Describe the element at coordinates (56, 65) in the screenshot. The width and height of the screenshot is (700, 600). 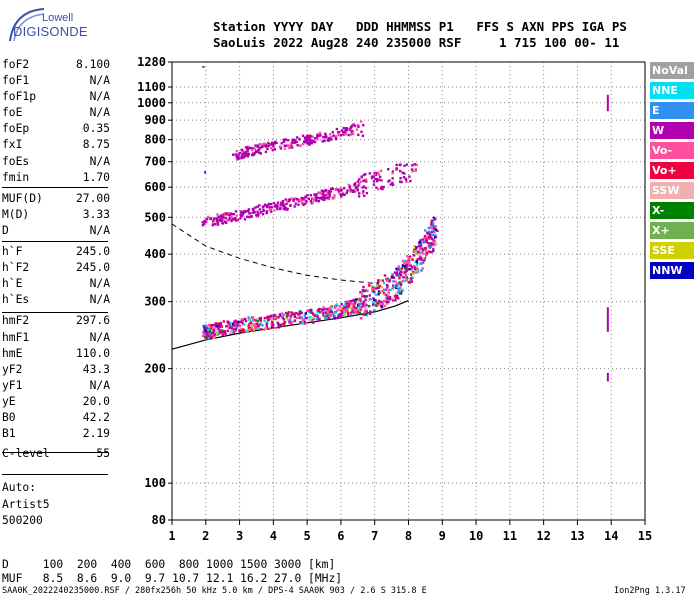
I see `param-row: foF2 8.100` at that location.